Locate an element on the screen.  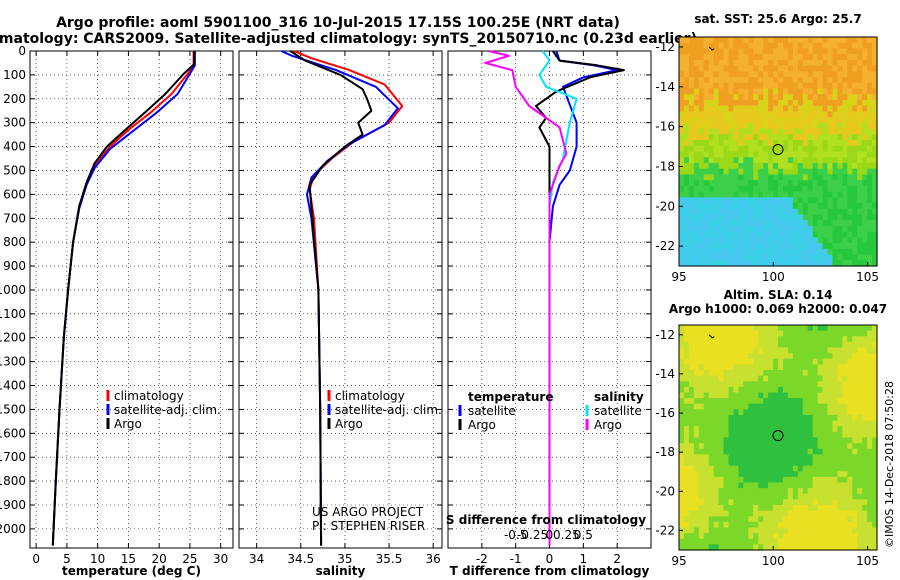
credit-line2: PI: STEPHEN RISER is located at coordinates (368, 526).